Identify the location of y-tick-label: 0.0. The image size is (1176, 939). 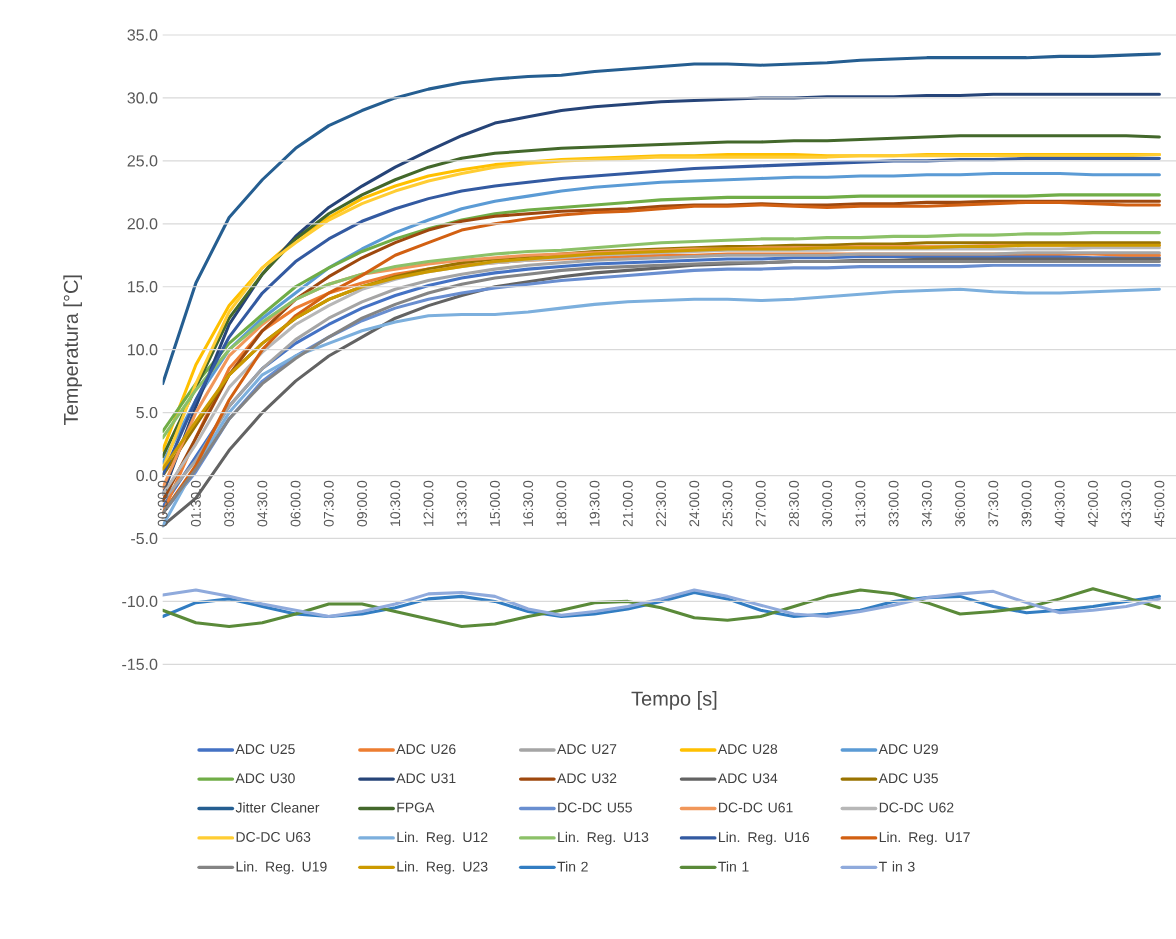
(147, 475).